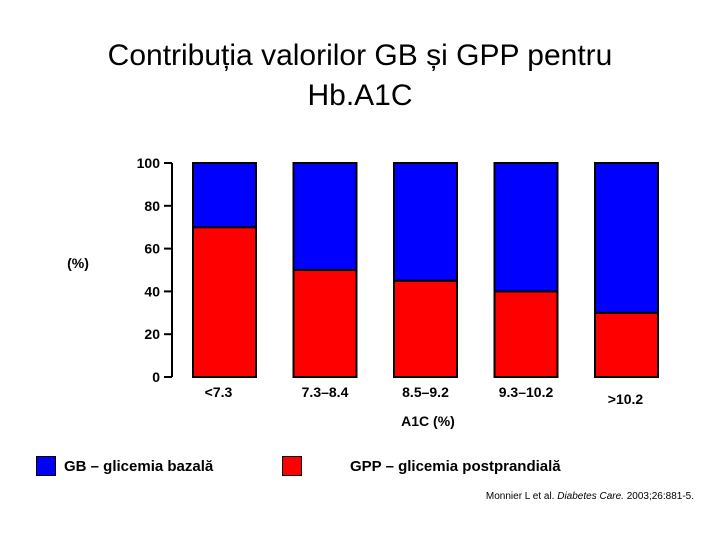 The height and width of the screenshot is (540, 720). What do you see at coordinates (219, 392) in the screenshot?
I see `x-tick-label: <7.3` at bounding box center [219, 392].